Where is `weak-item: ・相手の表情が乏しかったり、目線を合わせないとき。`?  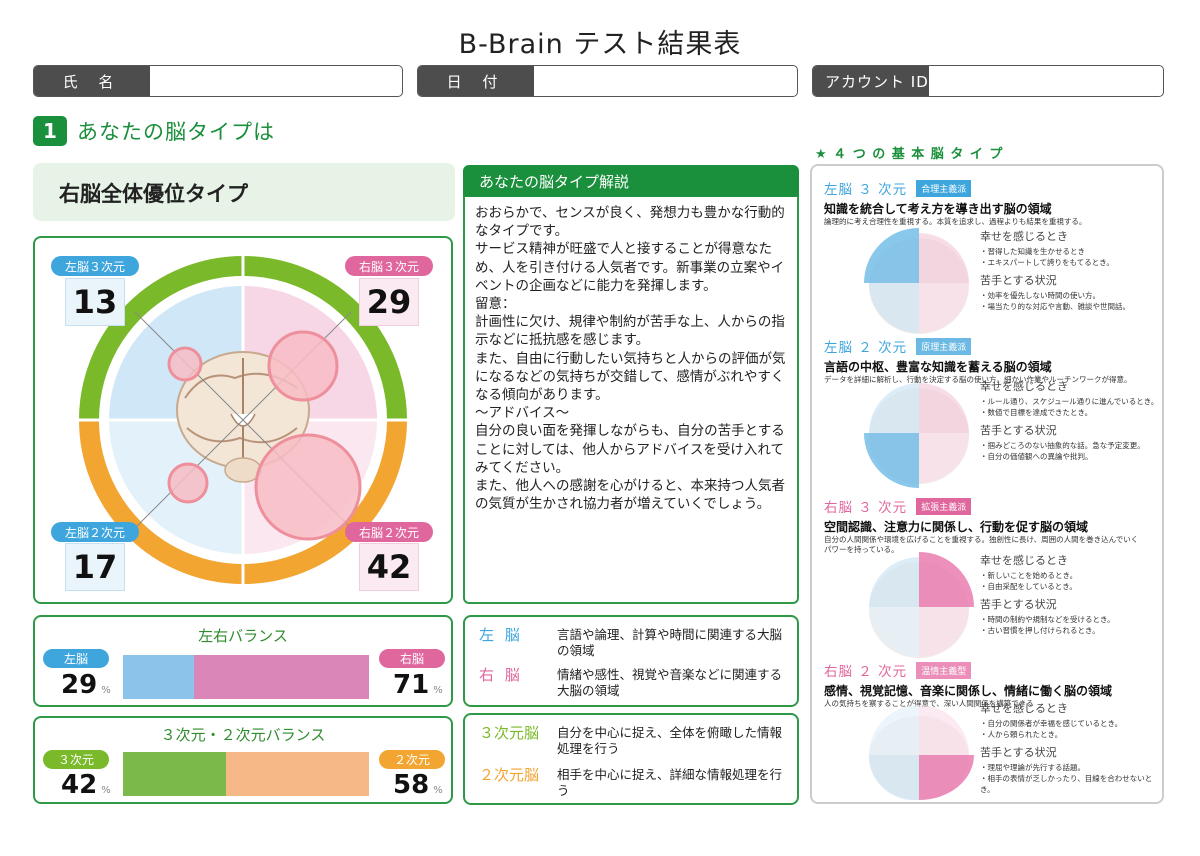 weak-item: ・相手の表情が乏しかったり、目線を合わせないとき。 is located at coordinates (1066, 784).